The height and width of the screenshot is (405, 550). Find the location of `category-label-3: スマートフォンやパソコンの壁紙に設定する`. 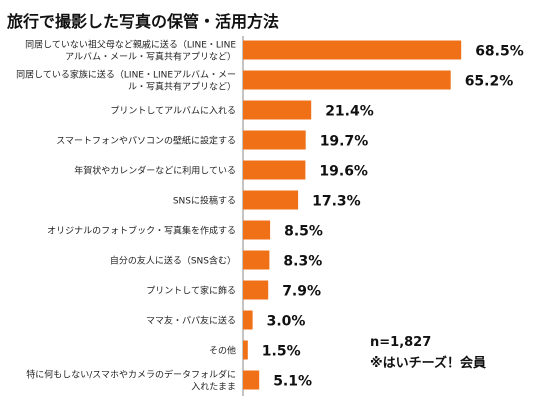

category-label-3: スマートフォンやパソコンの壁紙に設定する is located at coordinates (146, 141).